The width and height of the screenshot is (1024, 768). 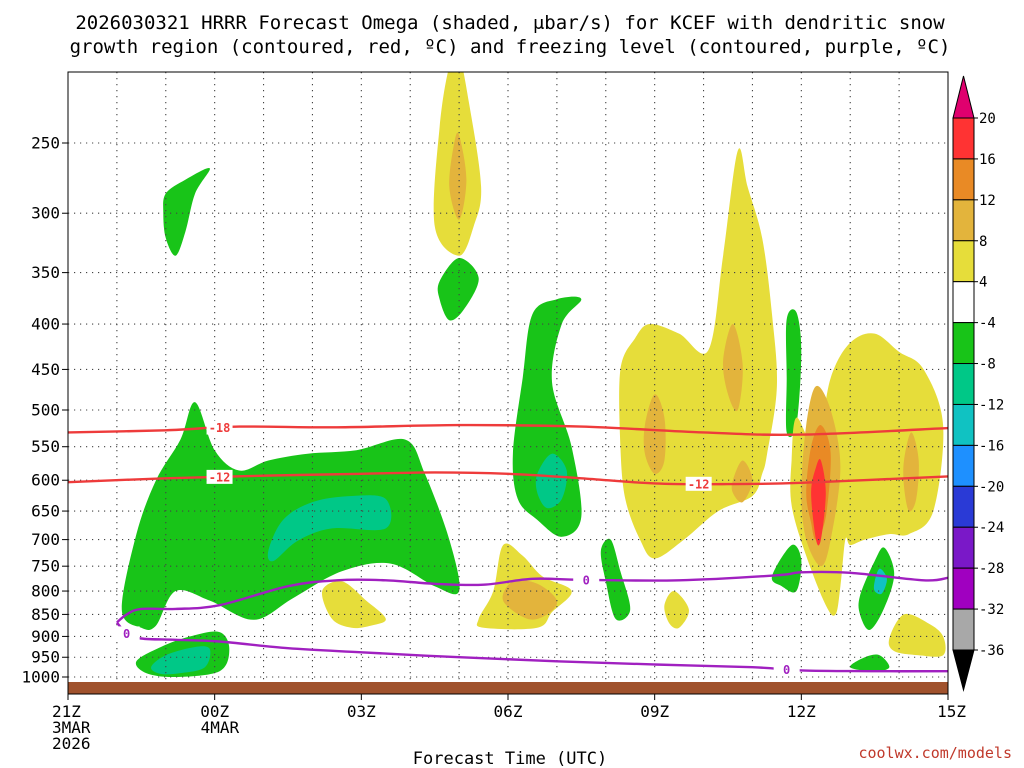 What do you see at coordinates (991, 487) in the screenshot?
I see `colorbar-label--20: -20` at bounding box center [991, 487].